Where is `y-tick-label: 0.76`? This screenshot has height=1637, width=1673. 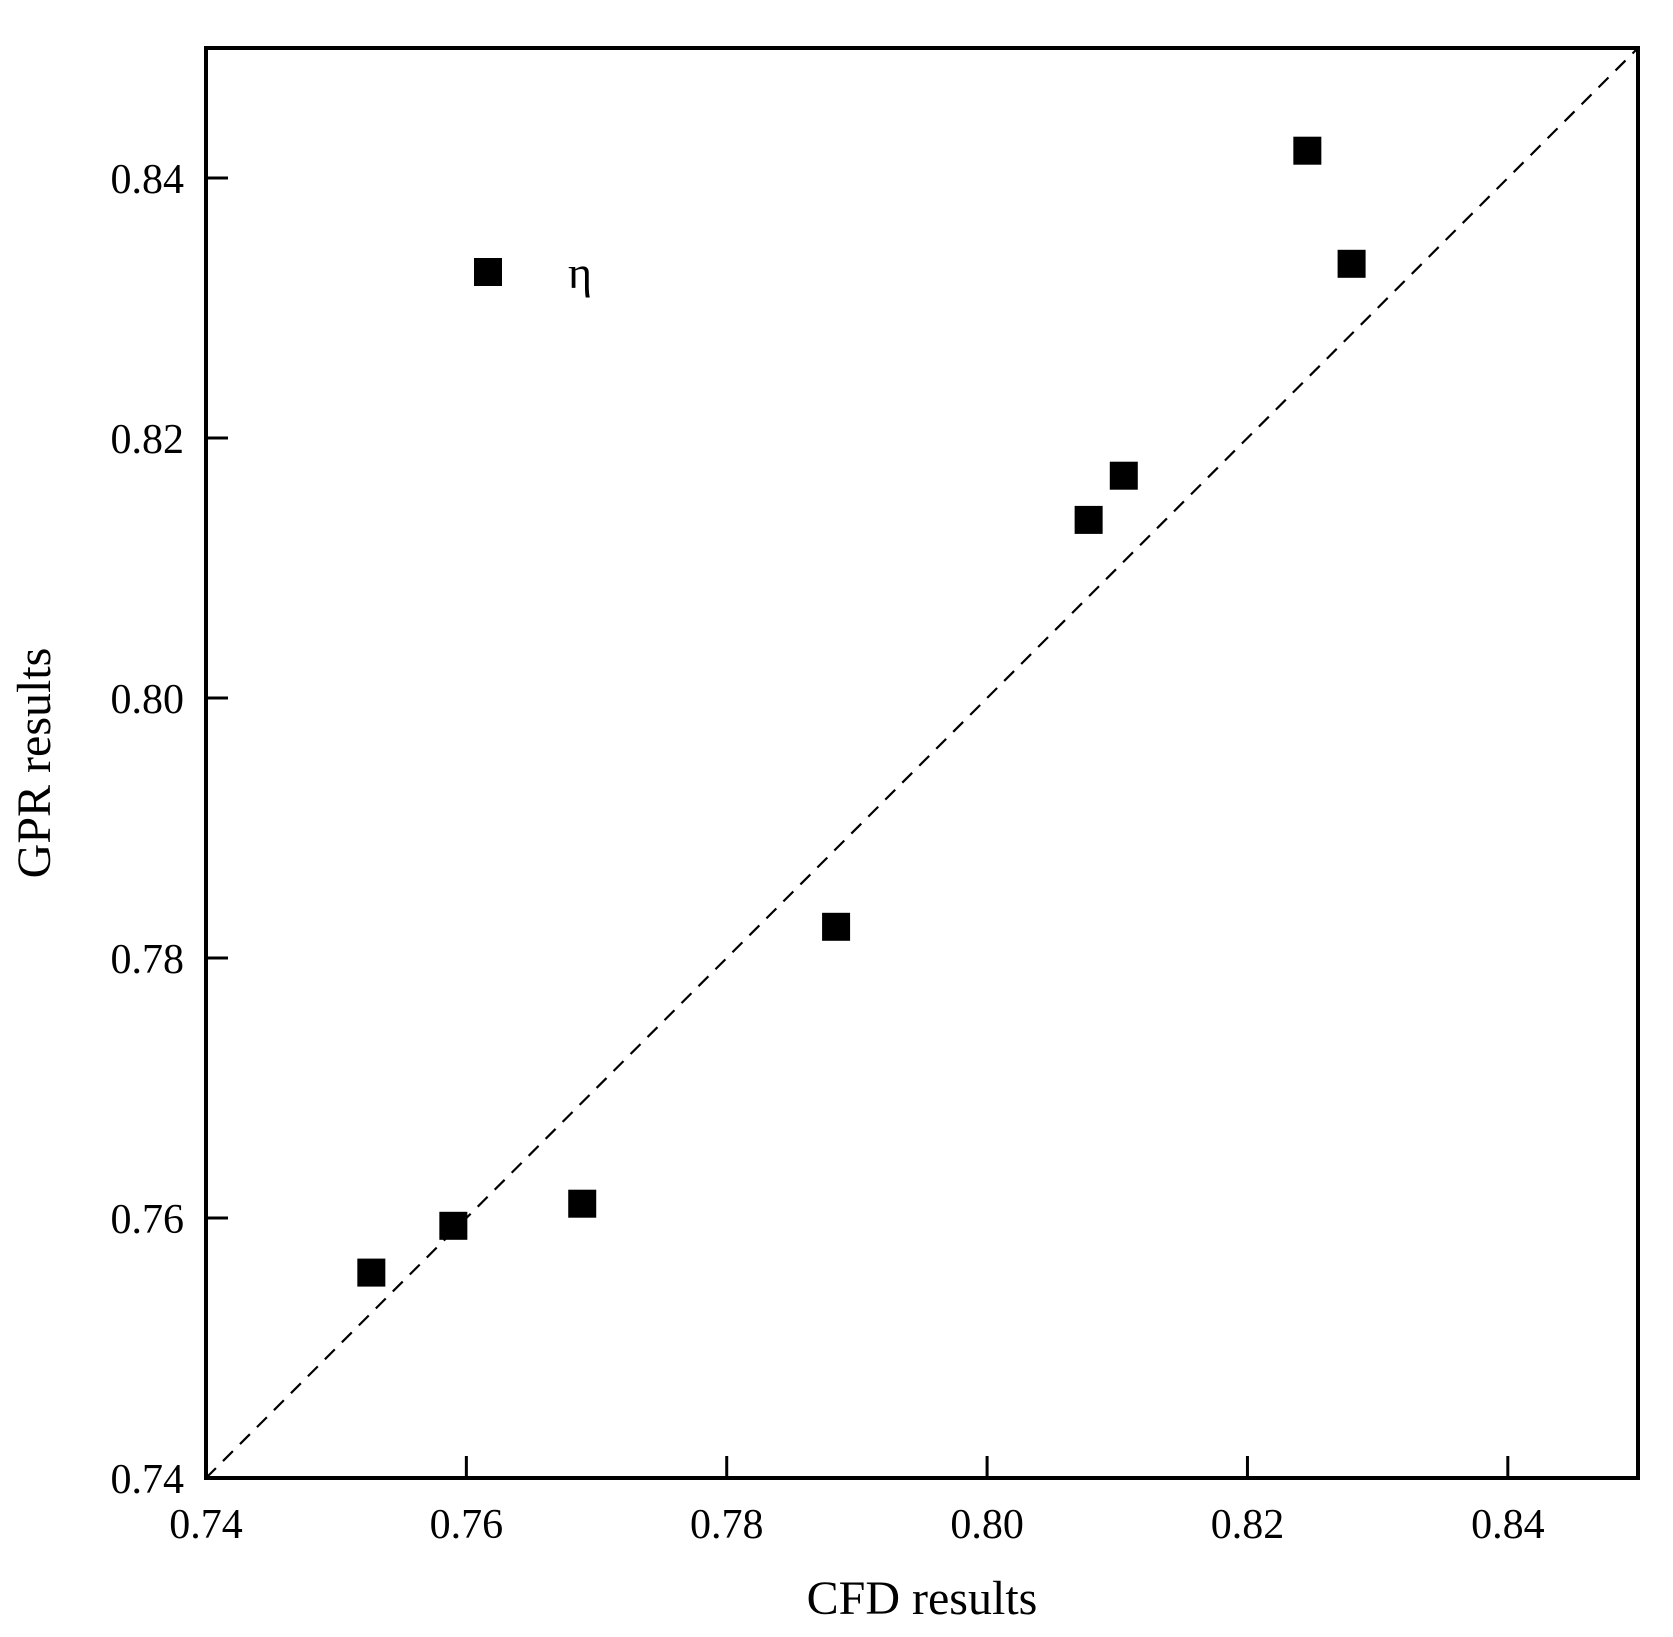
y-tick-label: 0.76 is located at coordinates (148, 1220).